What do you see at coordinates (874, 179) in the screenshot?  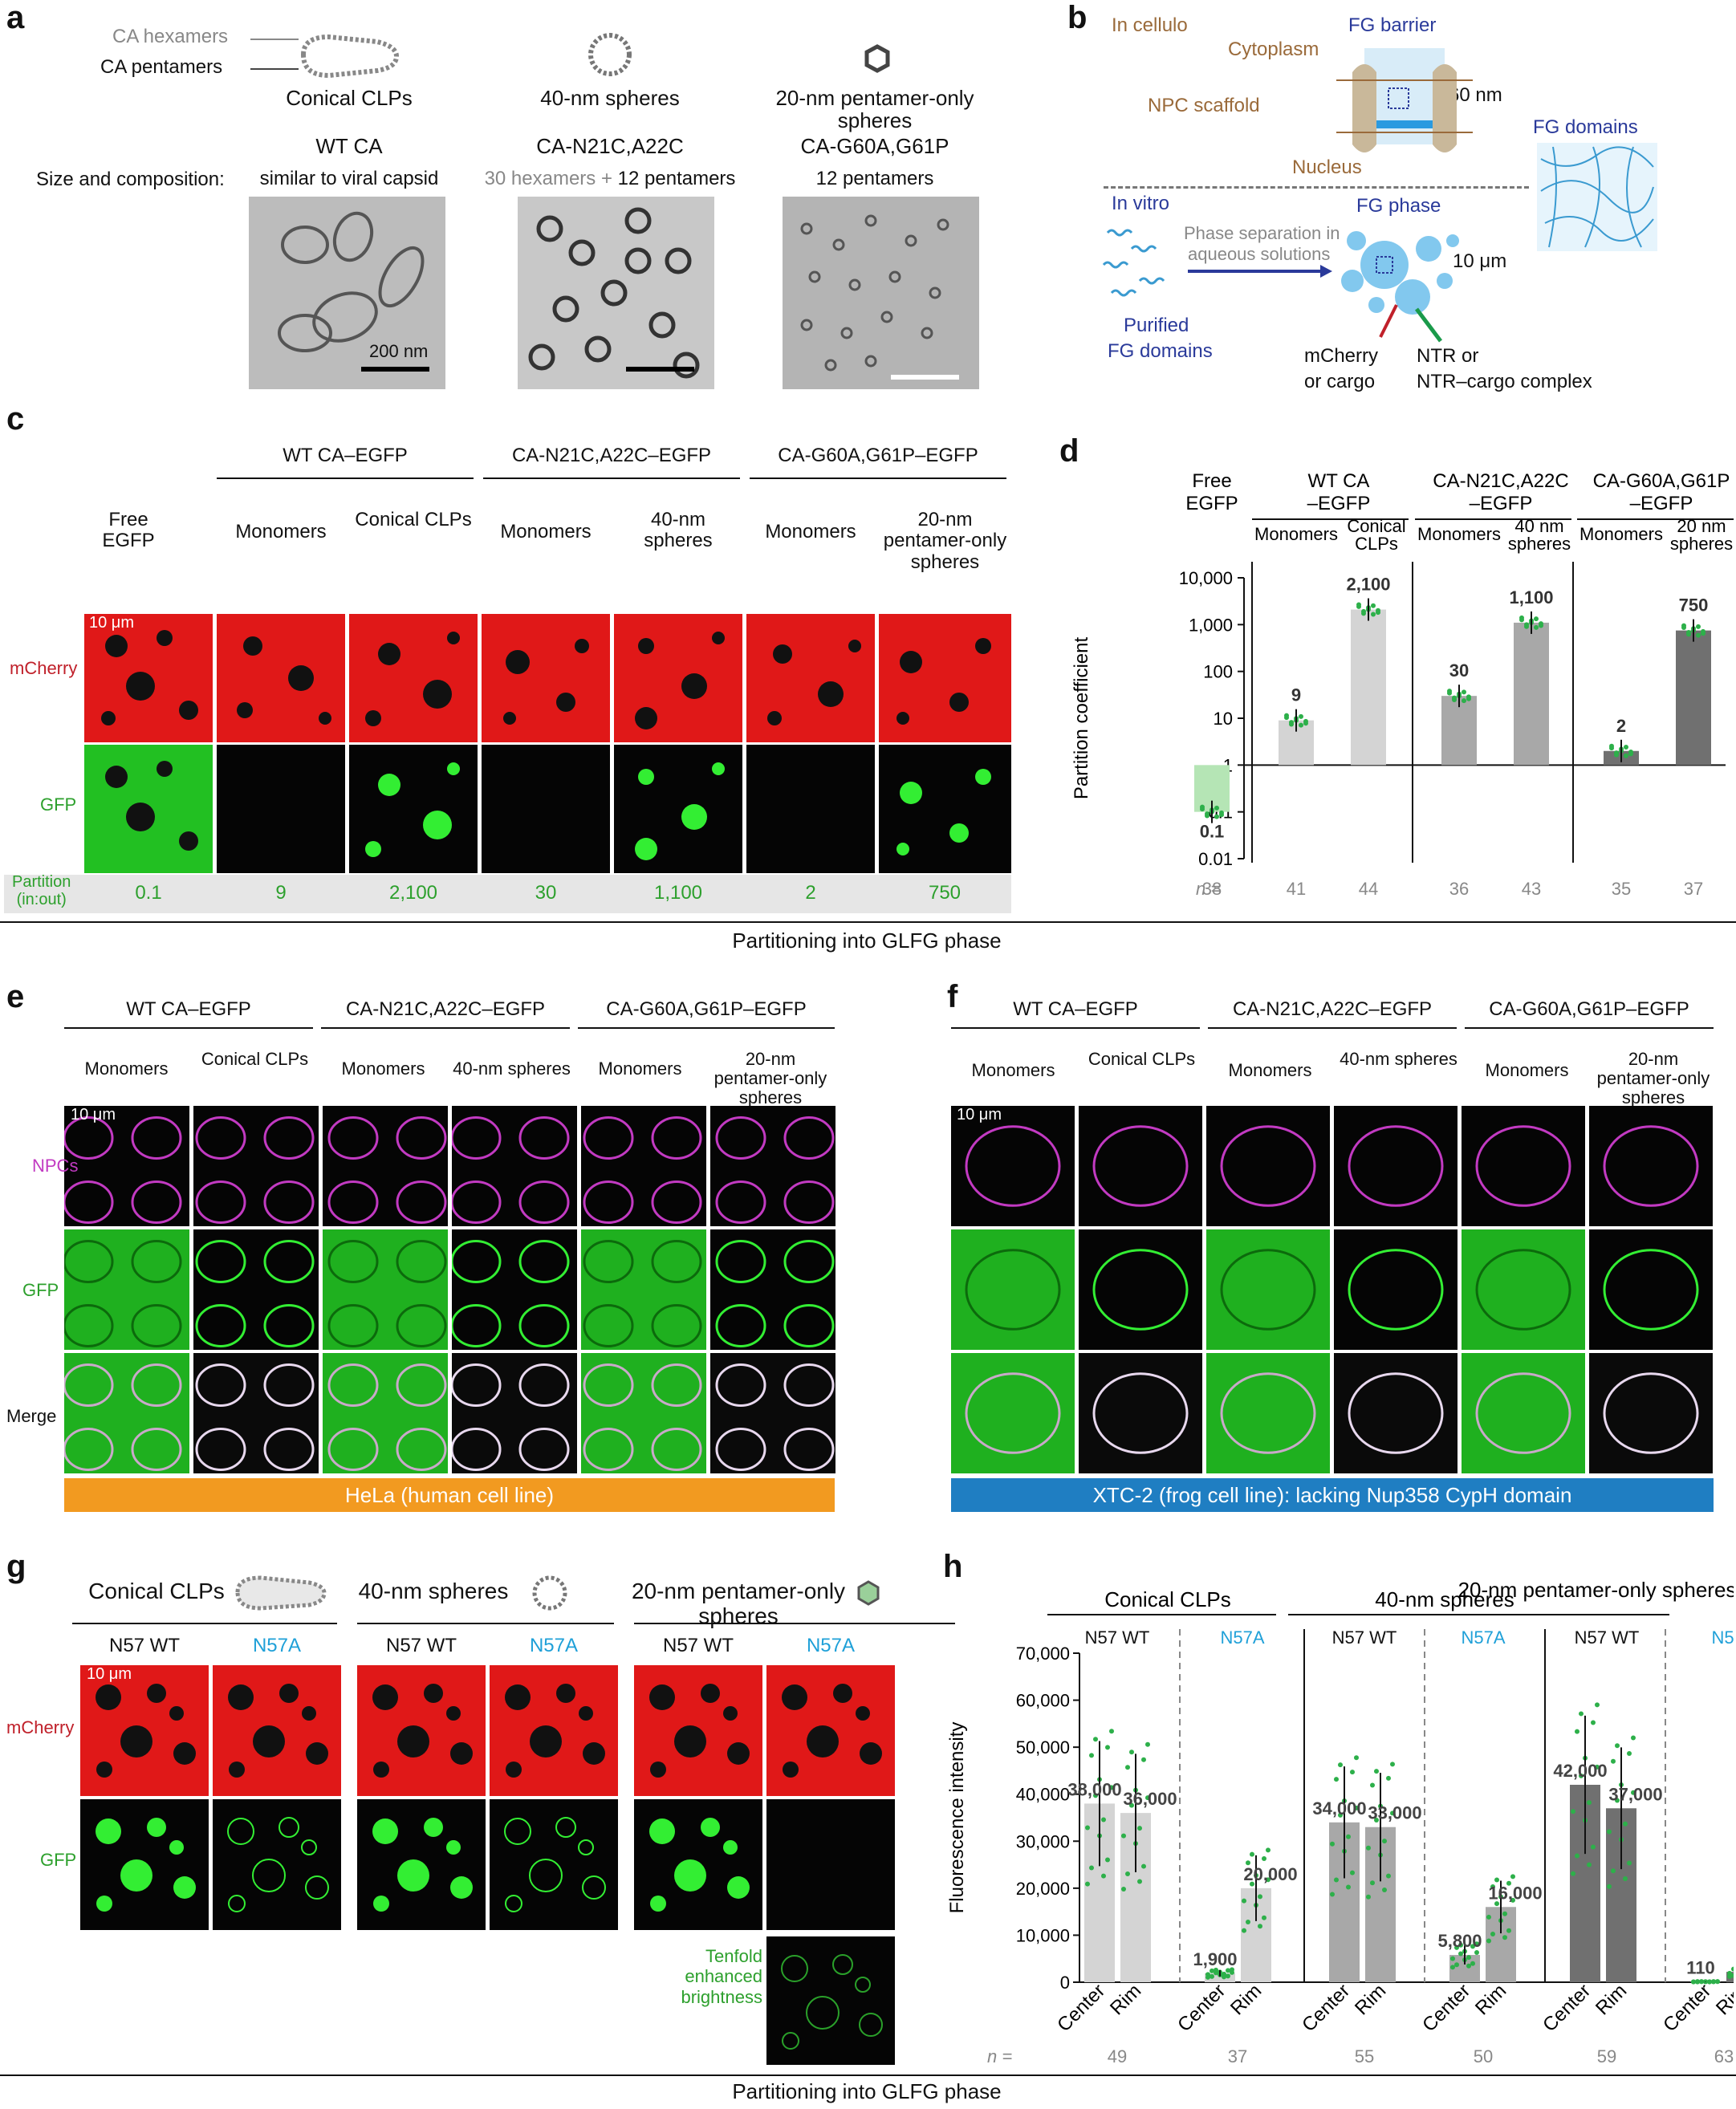 I see `g60a-desc: 12 pentamers` at bounding box center [874, 179].